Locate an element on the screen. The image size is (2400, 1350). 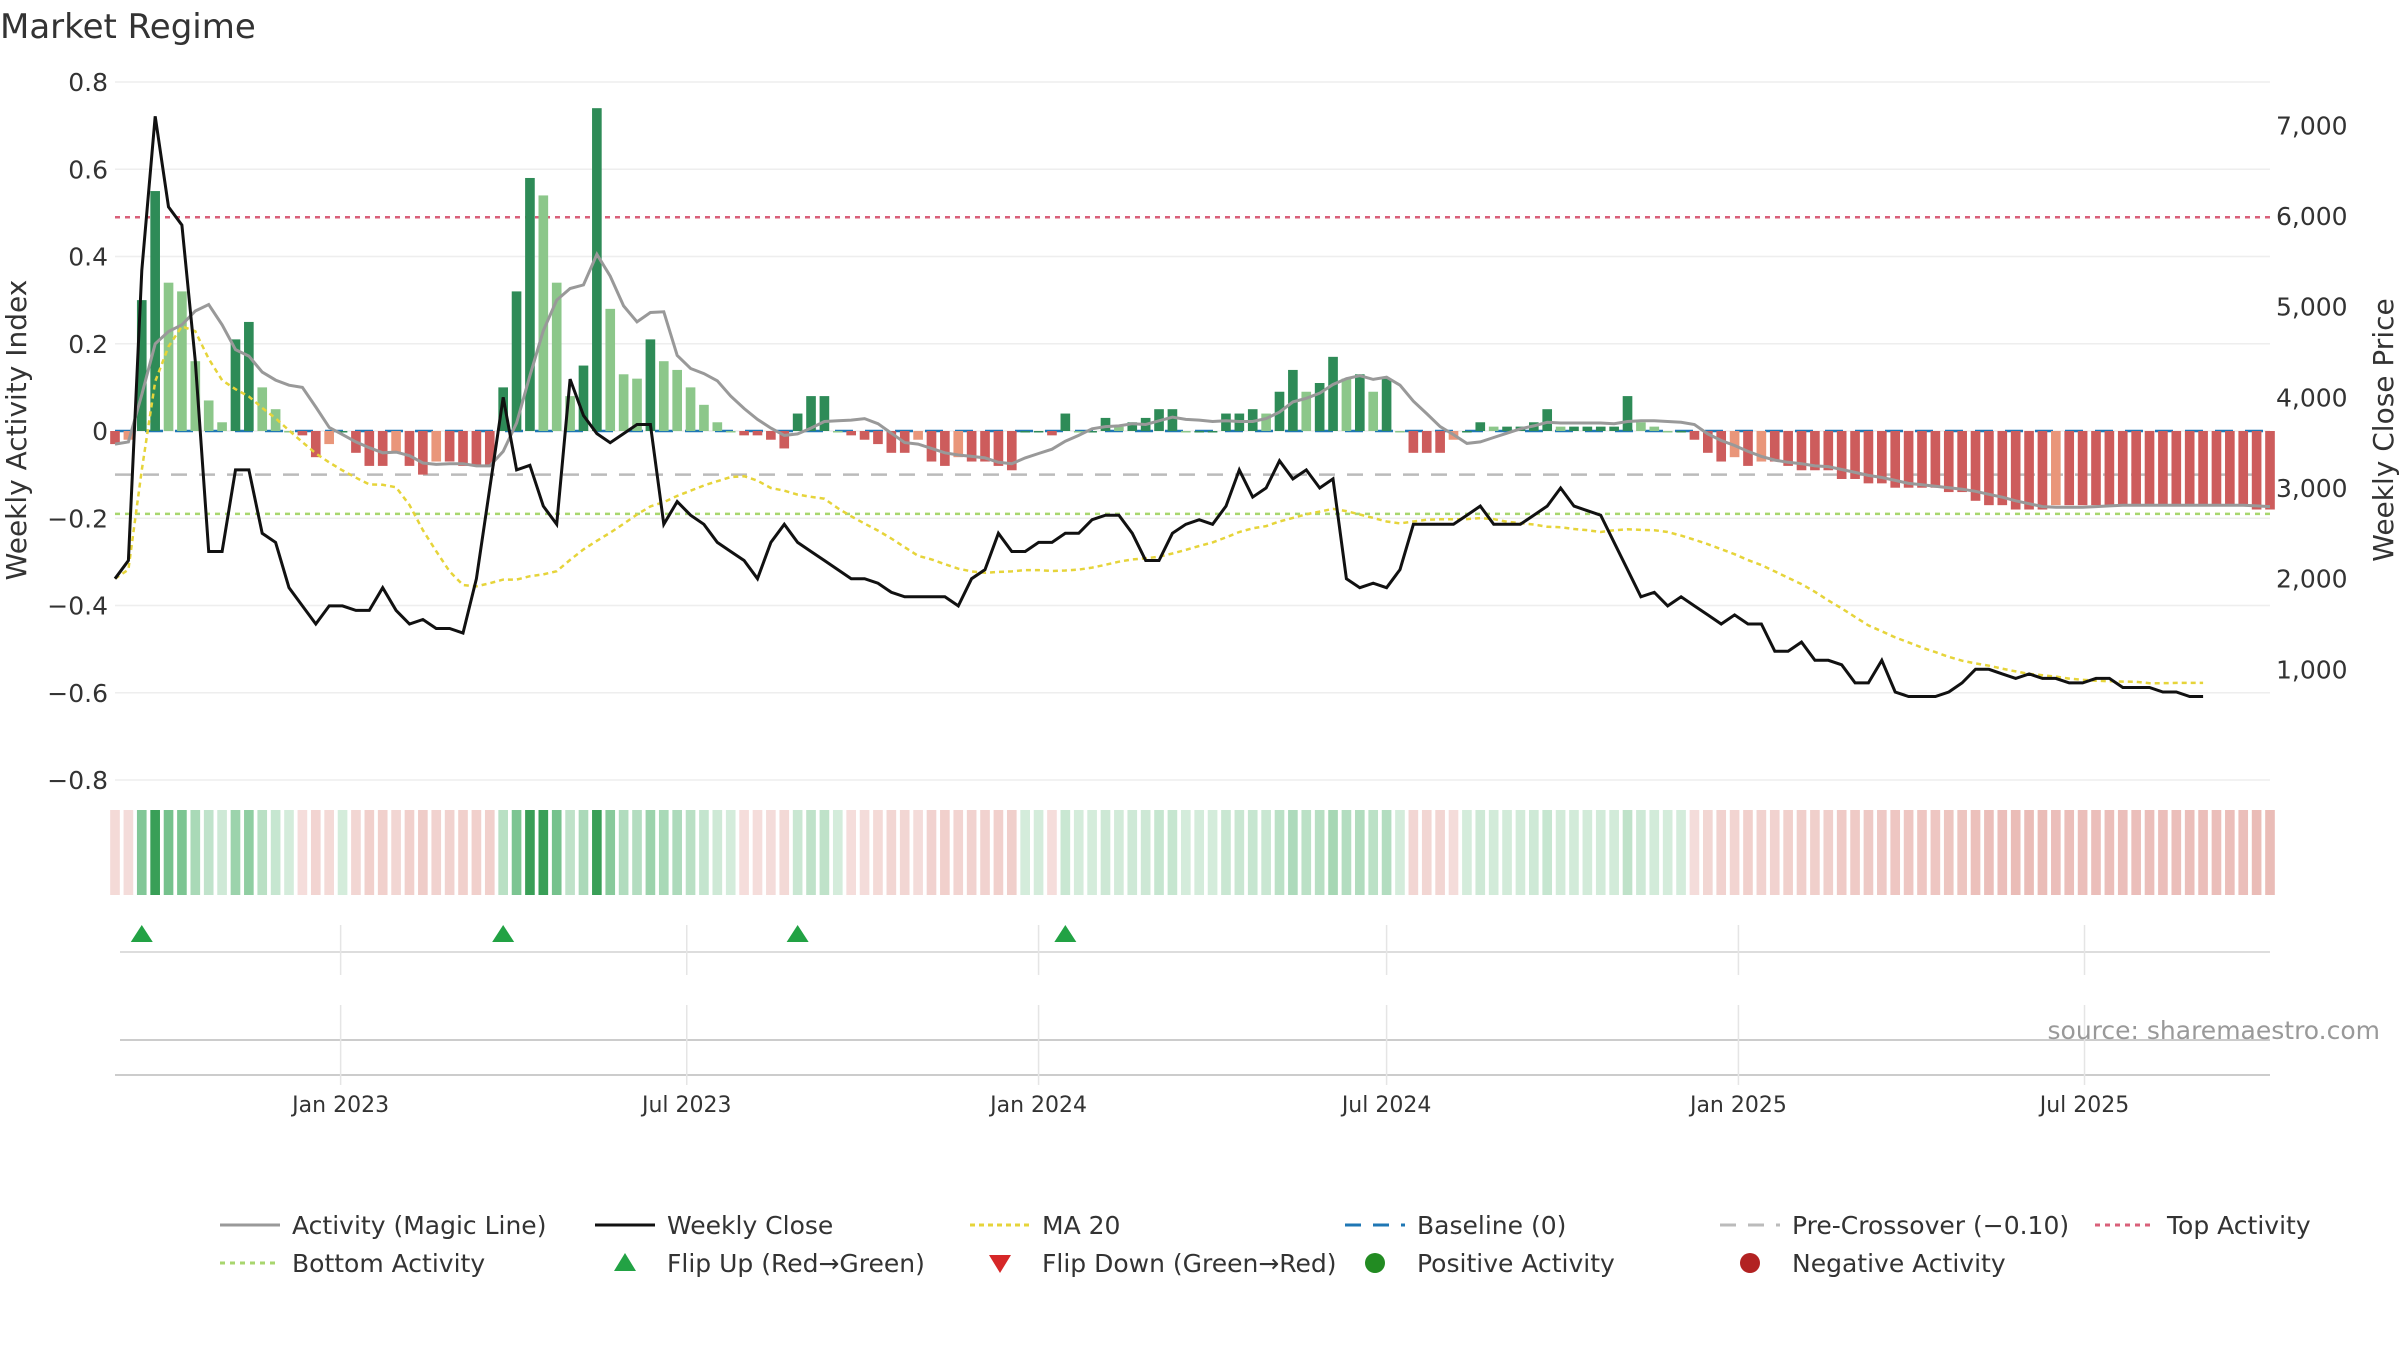
regime-heat-strip is located at coordinates (1192, 852).